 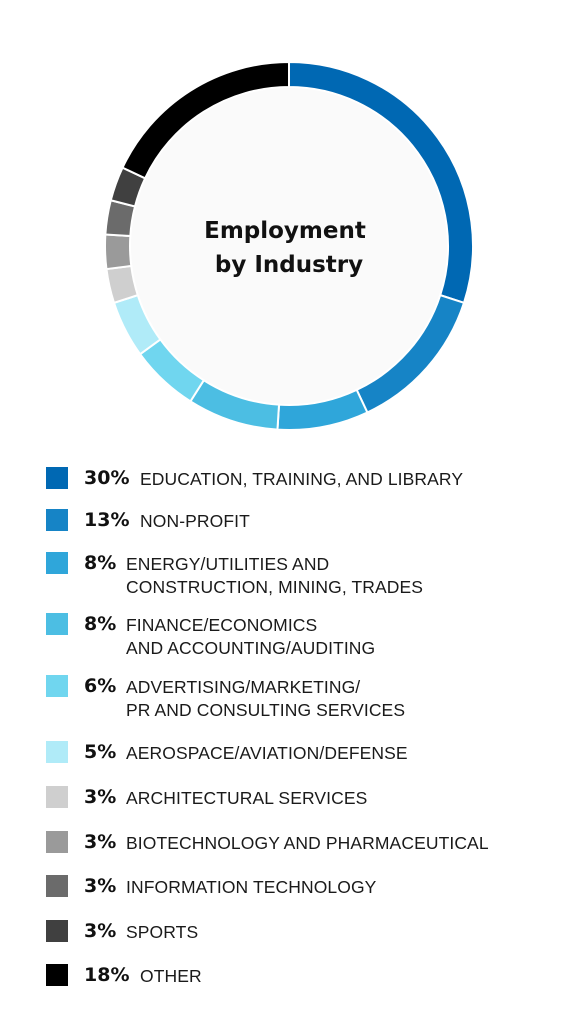 I want to click on legend-percent: 13%, so click(x=107, y=520).